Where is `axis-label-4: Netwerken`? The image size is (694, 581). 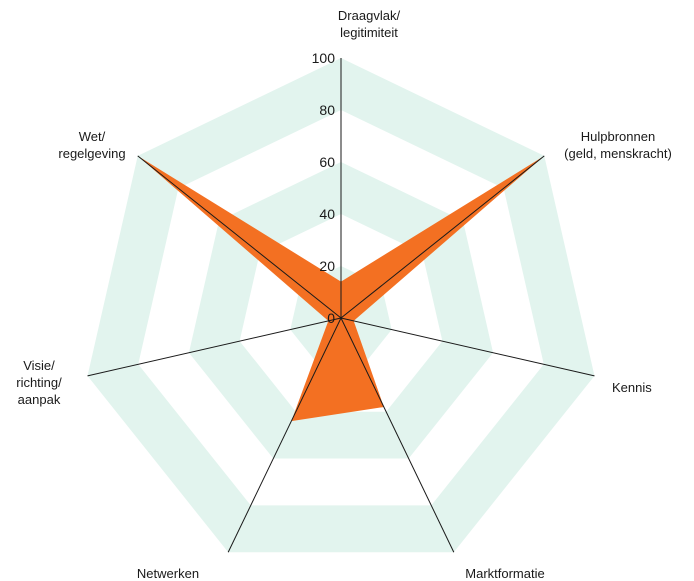 axis-label-4: Netwerken is located at coordinates (168, 573).